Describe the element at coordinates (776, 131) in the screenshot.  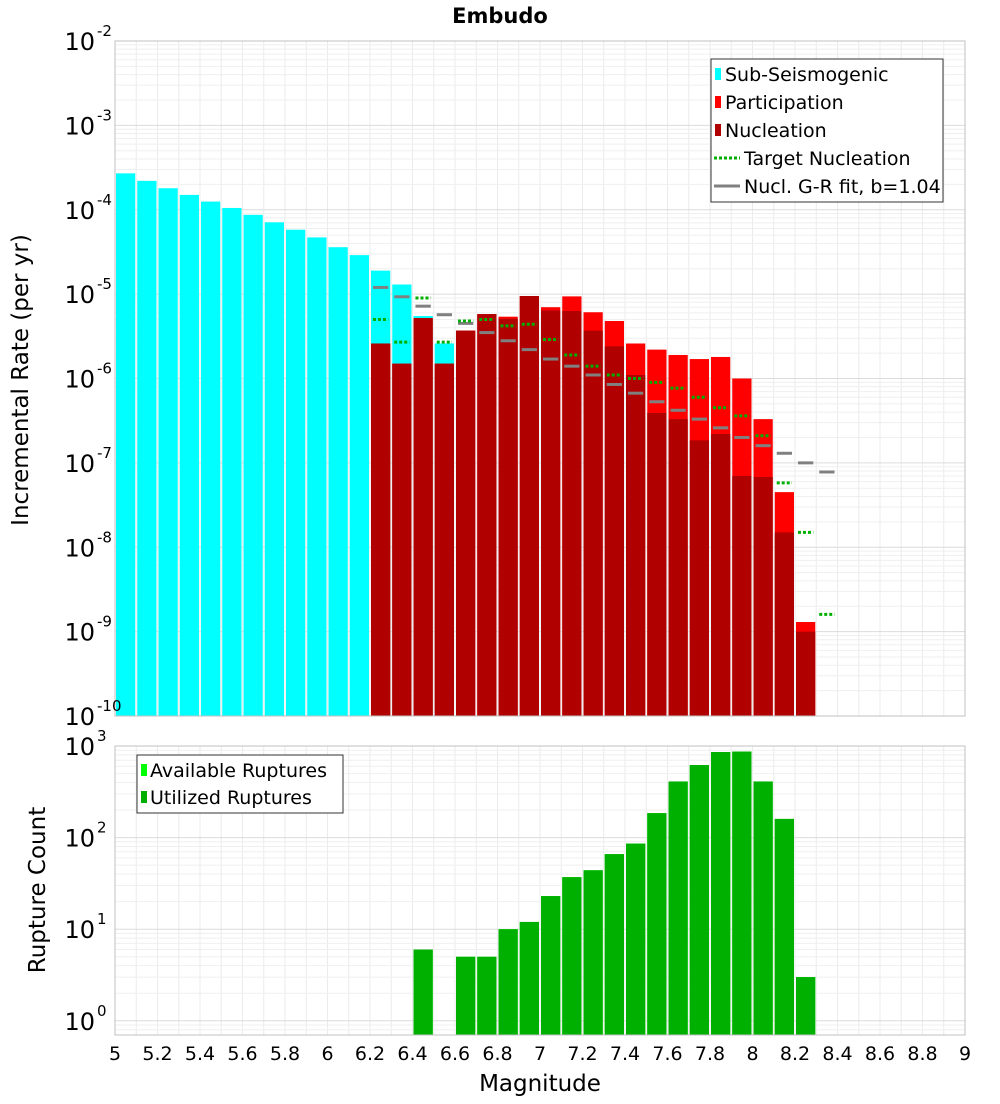
I see `legend-label: Nucleation` at that location.